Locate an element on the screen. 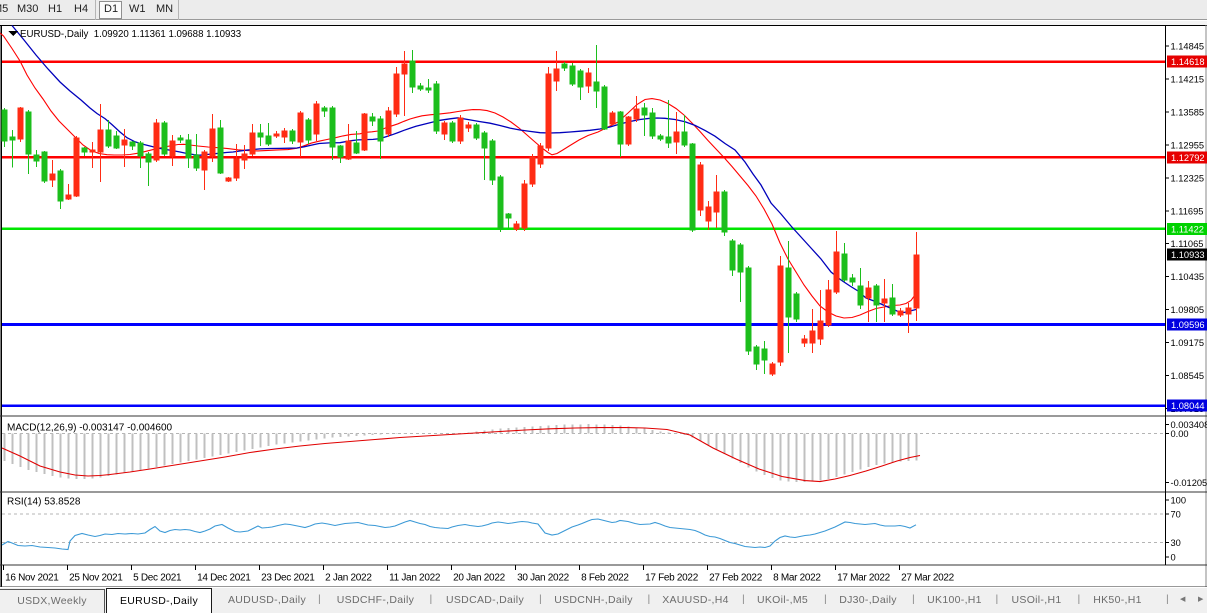 The width and height of the screenshot is (1207, 613). svg-text:MACD(12,26,9) -0.003147 -0.004: MACD(12,26,9) -0.003147 -0.004600 is located at coordinates (90, 428).